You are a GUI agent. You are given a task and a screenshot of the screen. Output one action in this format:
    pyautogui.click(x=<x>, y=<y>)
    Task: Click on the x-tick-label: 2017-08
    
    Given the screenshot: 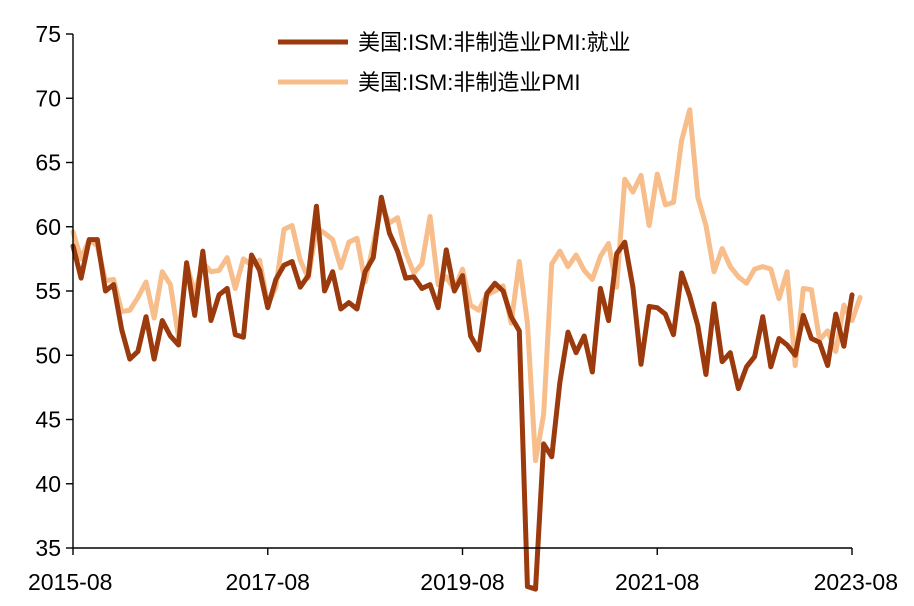 What is the action you would take?
    pyautogui.click(x=268, y=582)
    